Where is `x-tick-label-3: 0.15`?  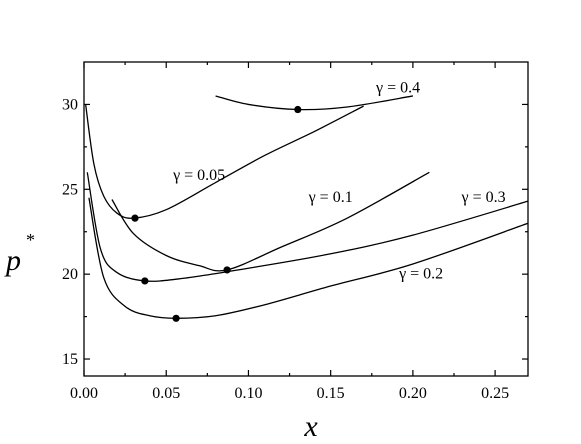
x-tick-label-3: 0.15 is located at coordinates (331, 393).